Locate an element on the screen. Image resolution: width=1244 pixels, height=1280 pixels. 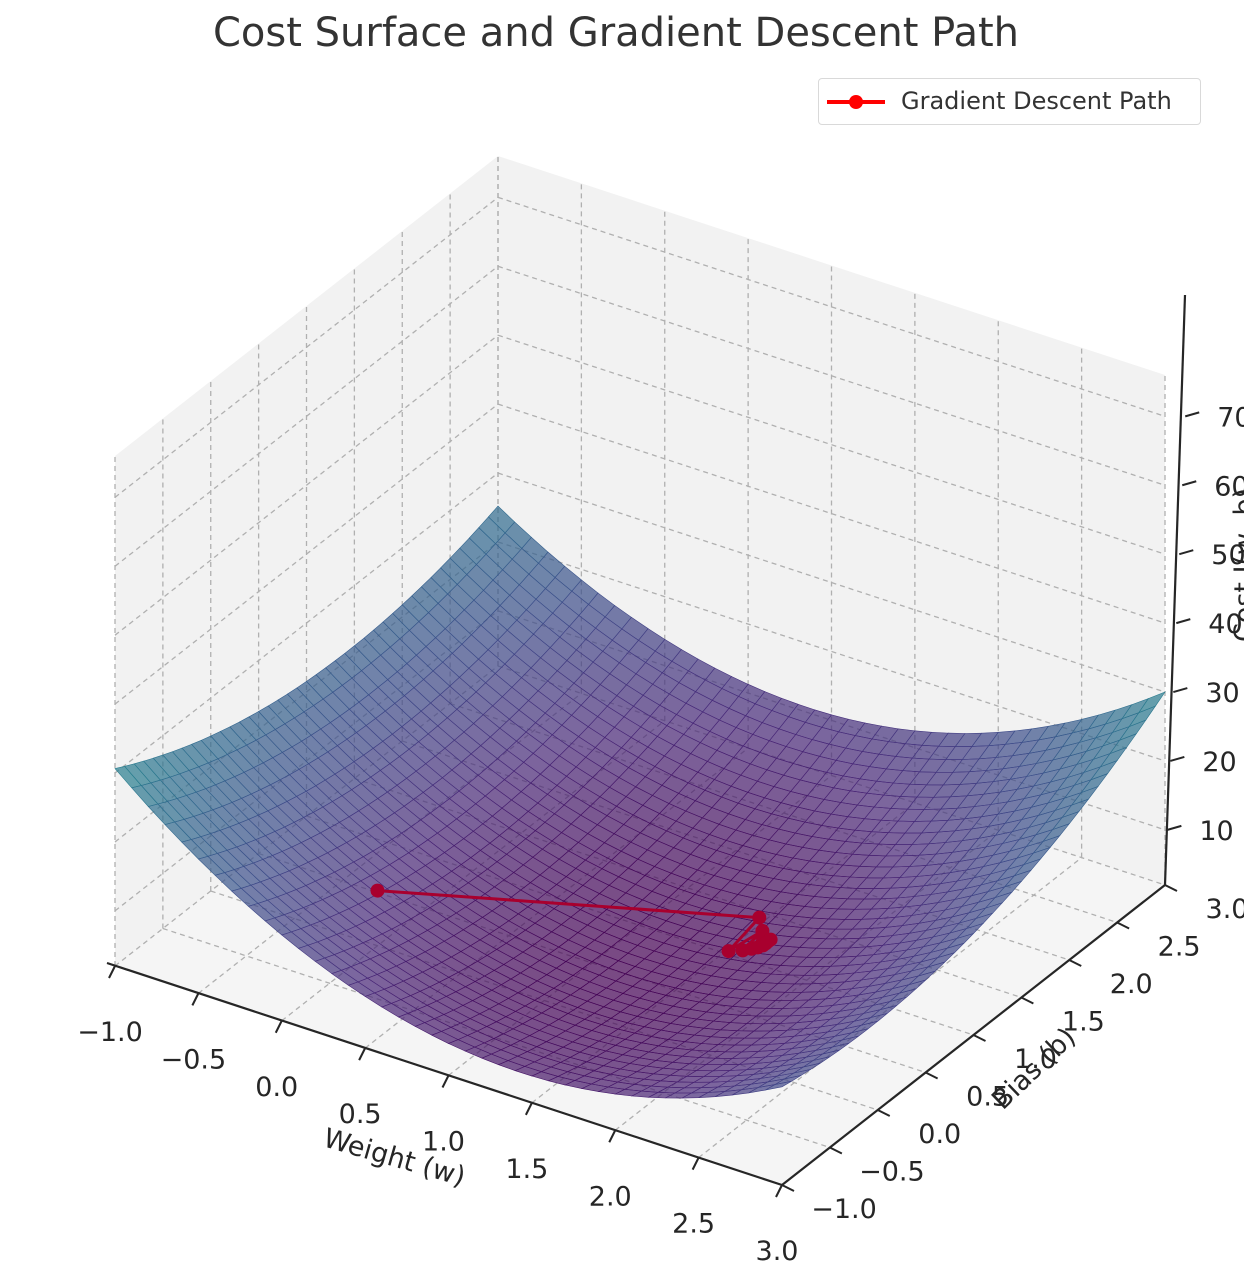
z-tick-label: 20 is located at coordinates (1219, 762).